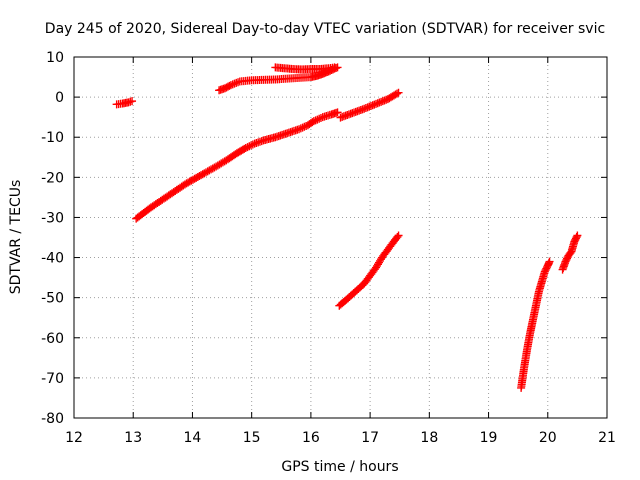  I want to click on x-tick-label: 13, so click(133, 438).